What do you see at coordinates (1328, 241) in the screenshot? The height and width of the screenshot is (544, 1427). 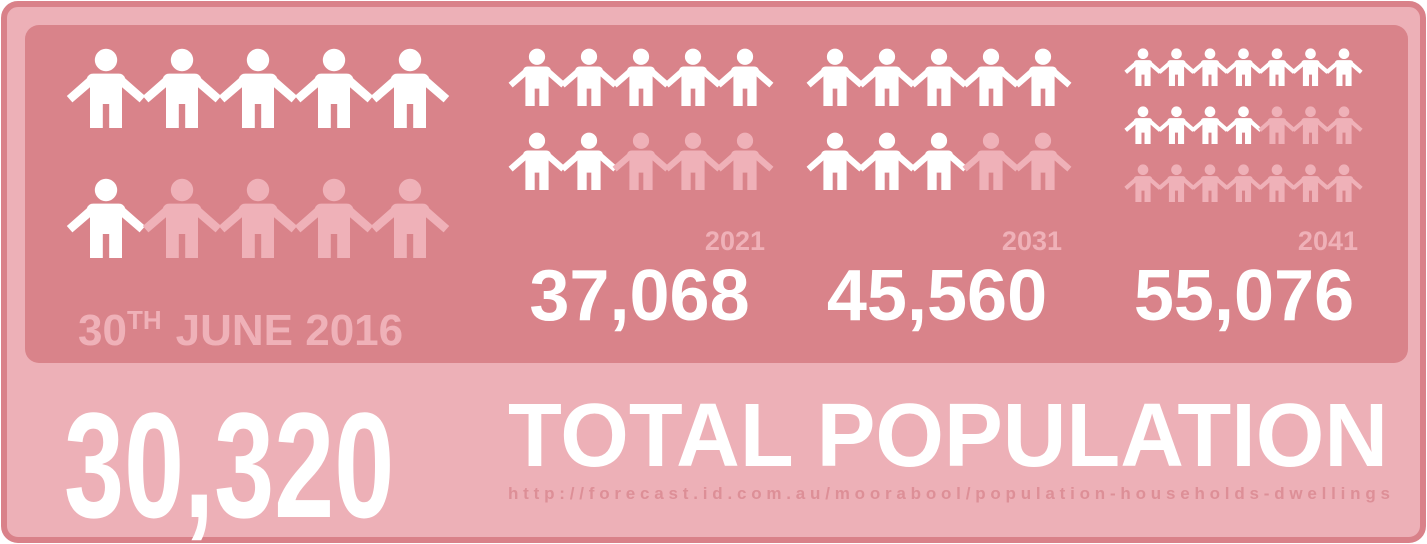 I see `year-label: 2041` at bounding box center [1328, 241].